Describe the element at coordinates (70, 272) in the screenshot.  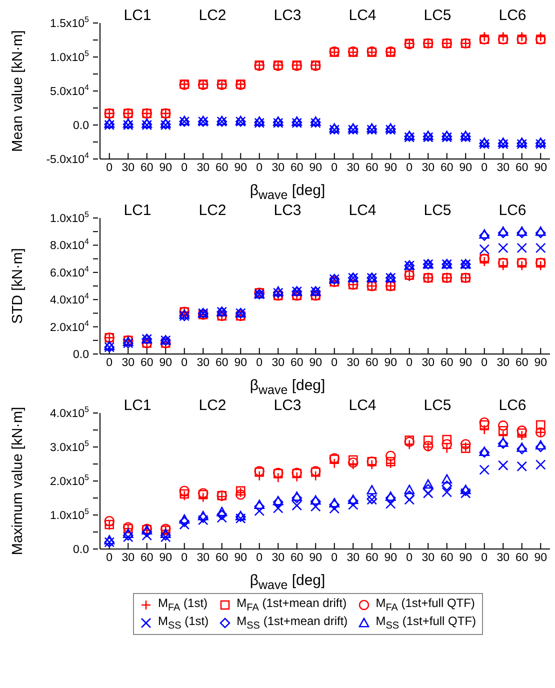
I see `y-tick-label: 6.0x10$^{4}$` at that location.